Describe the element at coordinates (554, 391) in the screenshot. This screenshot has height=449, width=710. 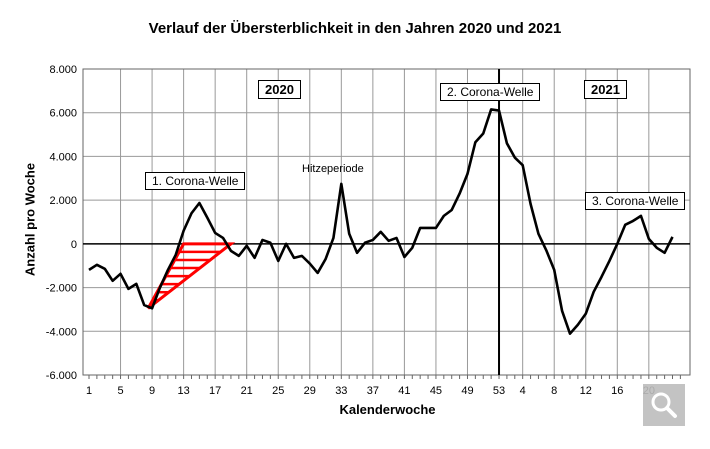
I see `x-tick-label: 8` at that location.